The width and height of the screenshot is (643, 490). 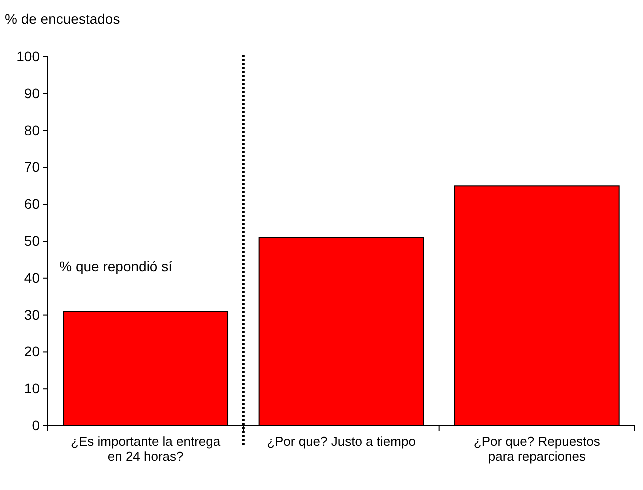 I want to click on y-tick-label: 60, so click(x=32, y=204).